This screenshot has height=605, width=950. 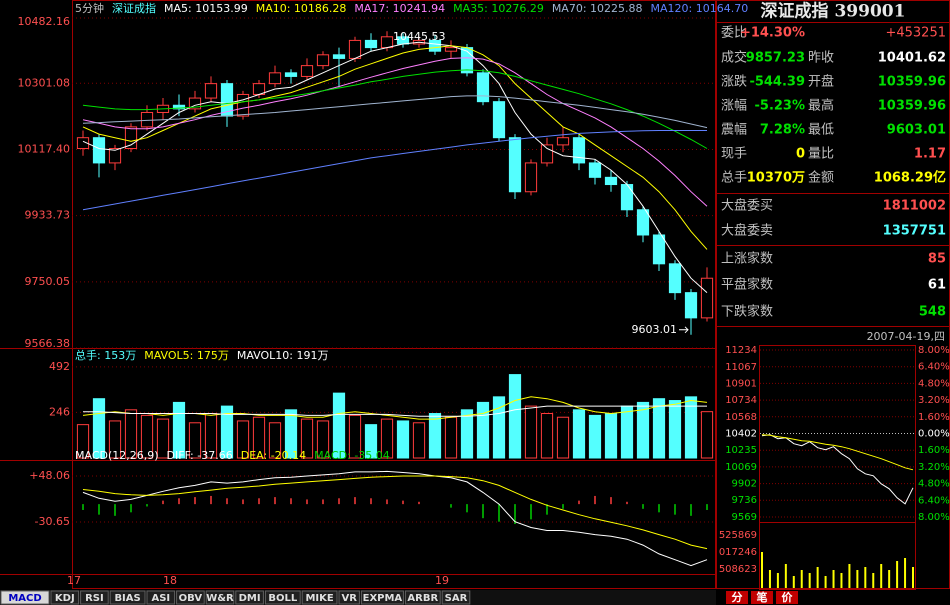 I want to click on indicator-tab-label: RSI, so click(x=94, y=598).